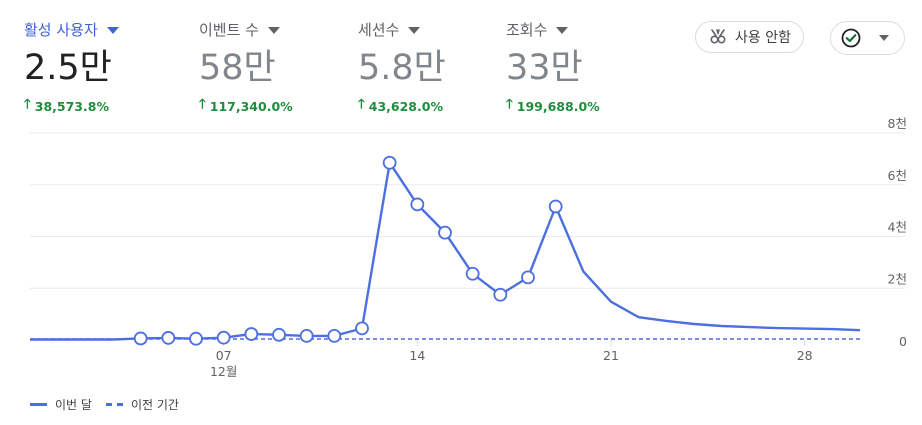 The image size is (922, 425). I want to click on y-tick-label: 6천, so click(897, 175).